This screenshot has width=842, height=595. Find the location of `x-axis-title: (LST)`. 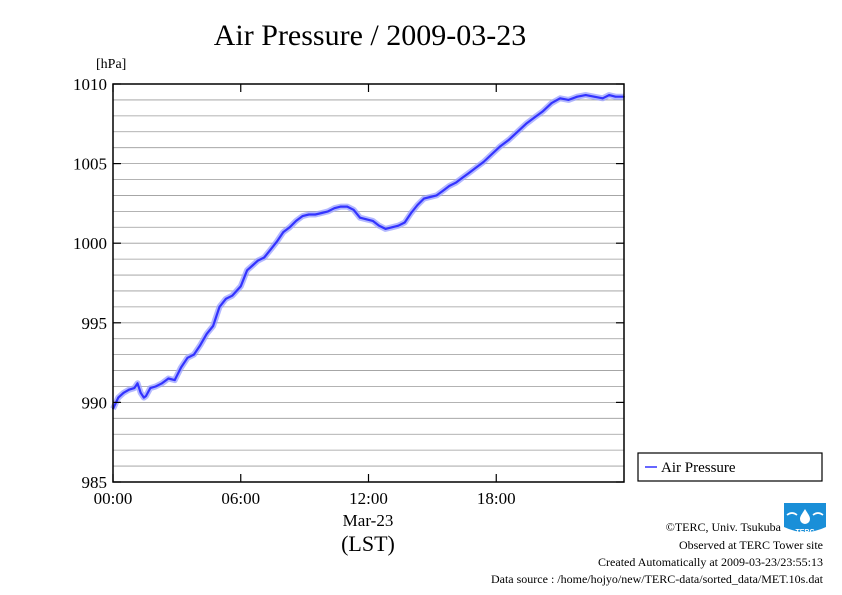

x-axis-title: (LST) is located at coordinates (368, 543).